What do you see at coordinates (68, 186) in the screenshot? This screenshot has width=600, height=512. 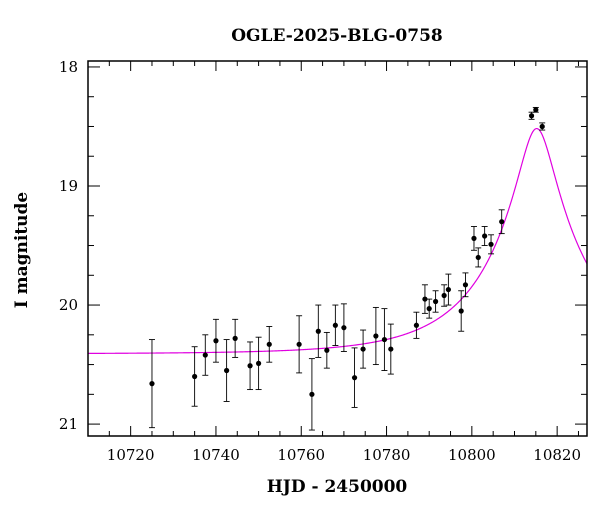 I see `y-tick-label: 19` at bounding box center [68, 186].